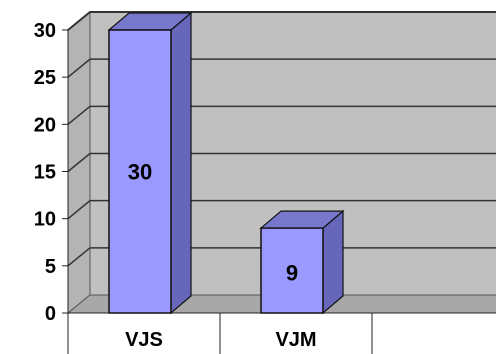  What do you see at coordinates (50, 314) in the screenshot?
I see `y-tick-label: 0` at bounding box center [50, 314].